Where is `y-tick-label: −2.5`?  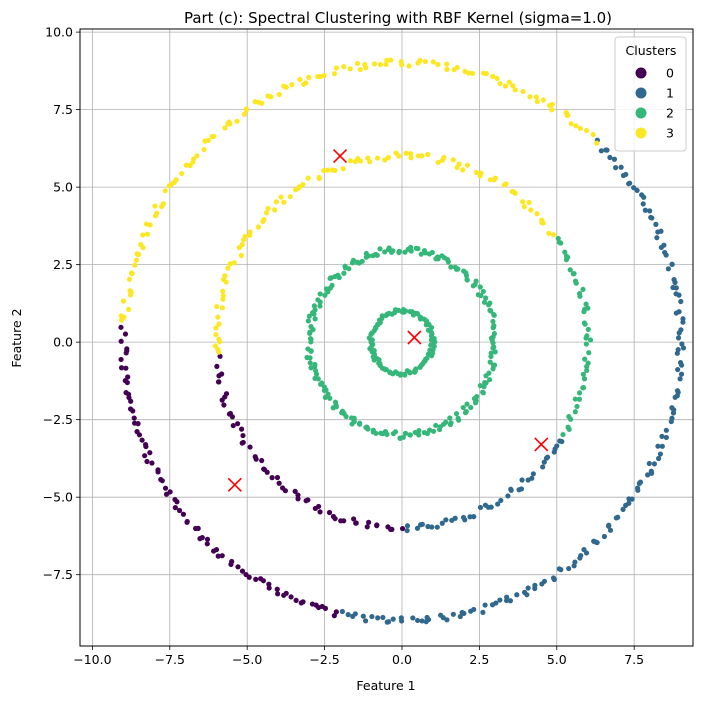 y-tick-label: −2.5 is located at coordinates (58, 419).